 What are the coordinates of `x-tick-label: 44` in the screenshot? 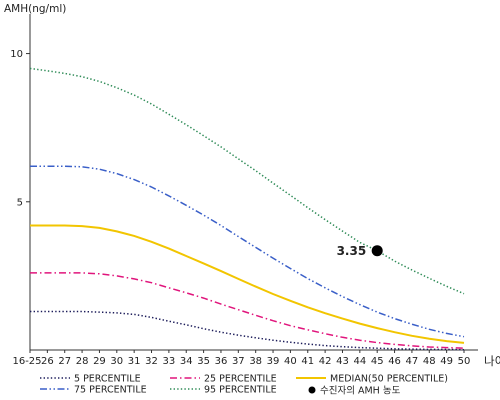 It's located at (359, 361).